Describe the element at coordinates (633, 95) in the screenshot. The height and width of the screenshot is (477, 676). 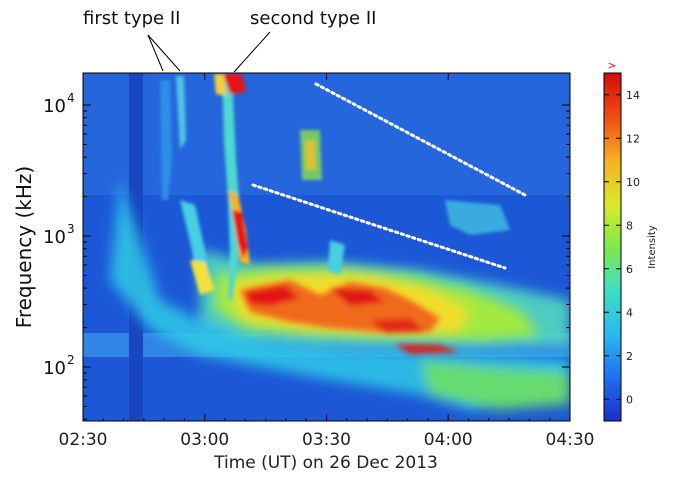
I see `colorbar-tick-label: 14` at that location.